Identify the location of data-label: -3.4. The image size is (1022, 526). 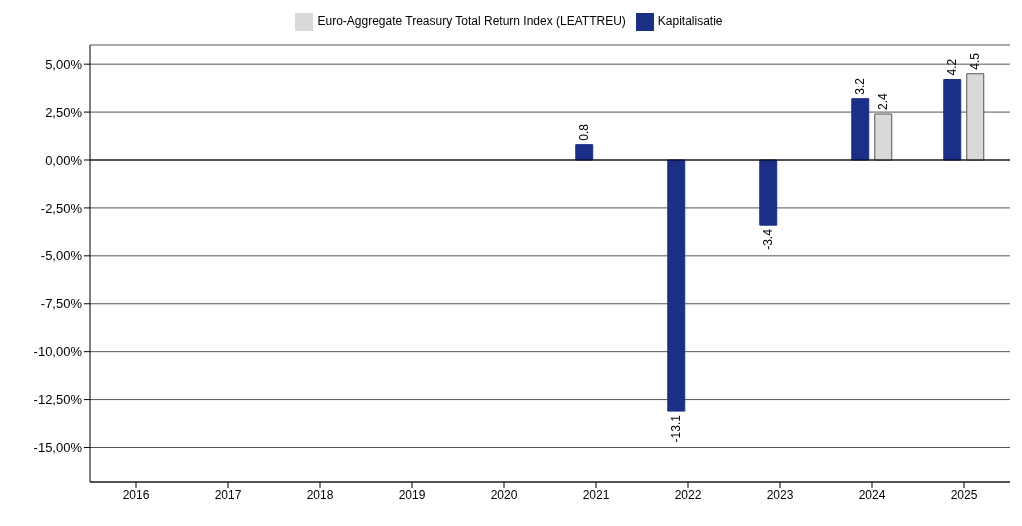
(768, 239).